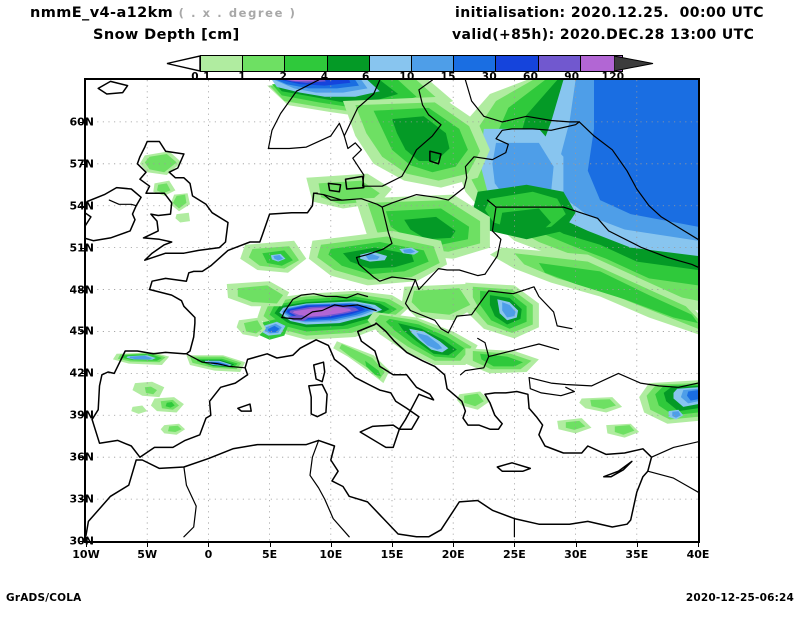  Describe the element at coordinates (324, 77) in the screenshot. I see `colorbar-tick-4: 4` at that location.